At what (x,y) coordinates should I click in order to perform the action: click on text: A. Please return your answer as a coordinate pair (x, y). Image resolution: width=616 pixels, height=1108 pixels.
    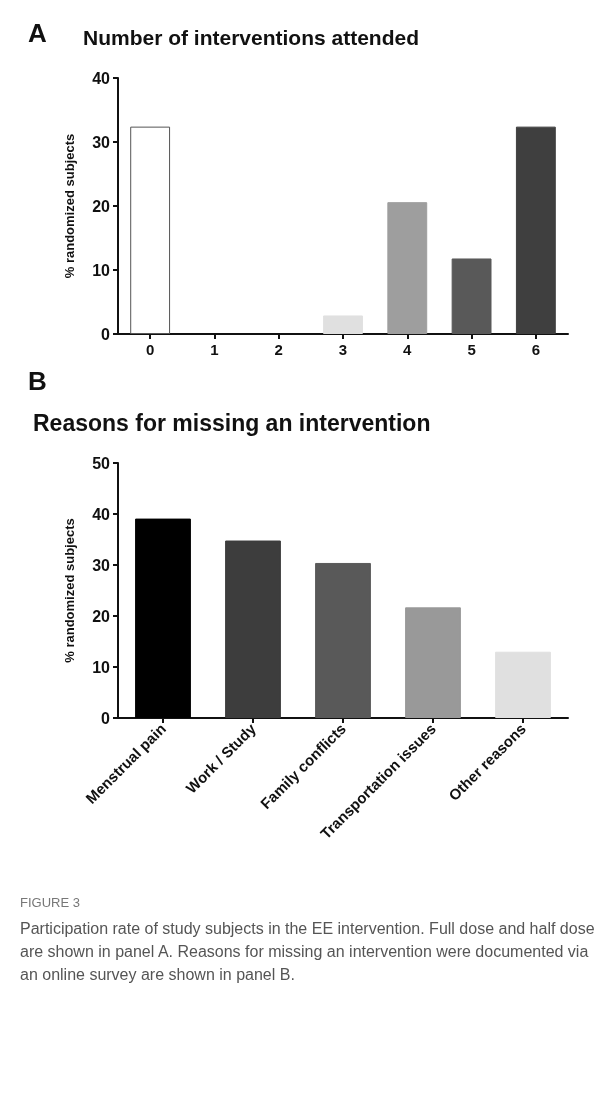
    Looking at the image, I should click on (37, 33).